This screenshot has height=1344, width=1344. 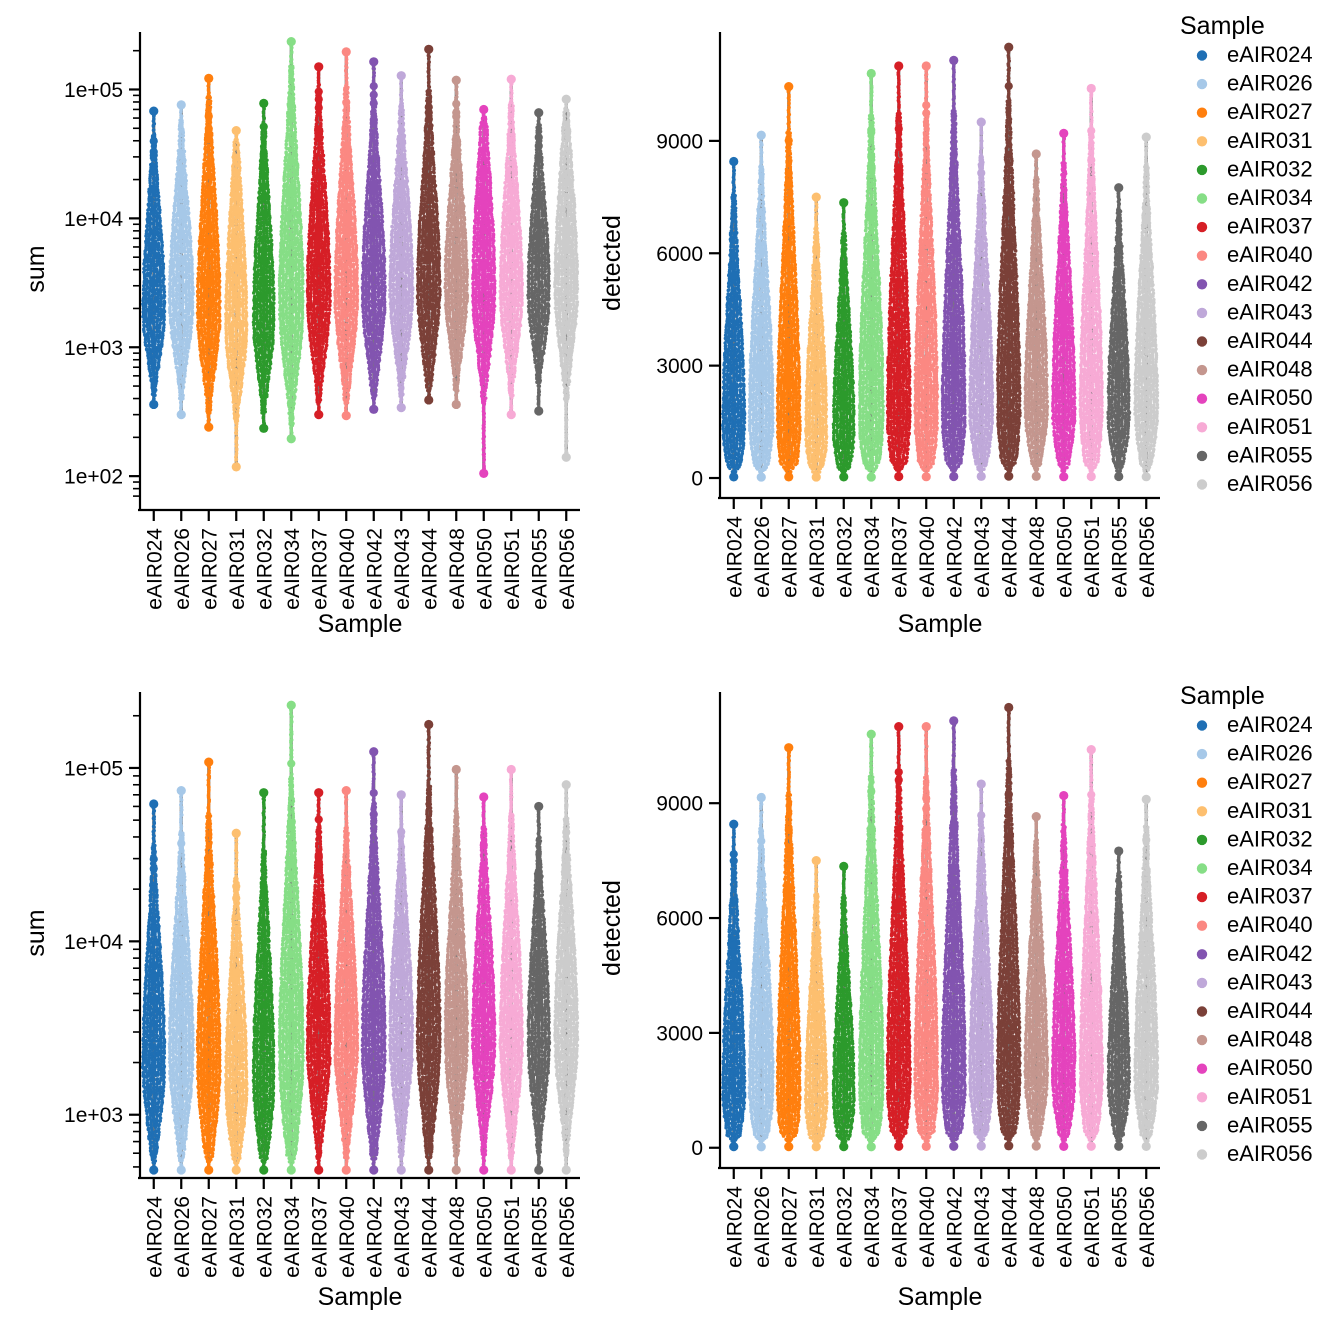 I want to click on legend-item-eAIR037: eAIR037, so click(x=1254, y=226).